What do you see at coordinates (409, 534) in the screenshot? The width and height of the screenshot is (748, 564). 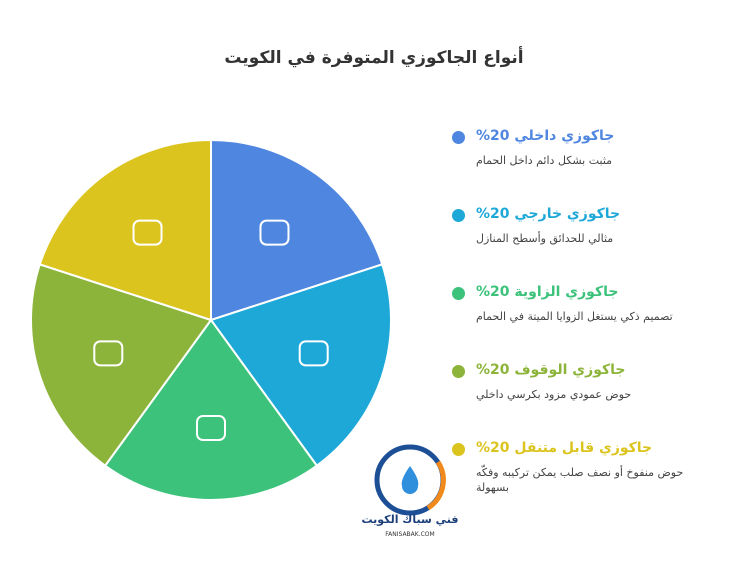 I see `logo-url: FANISABAK.COM` at bounding box center [409, 534].